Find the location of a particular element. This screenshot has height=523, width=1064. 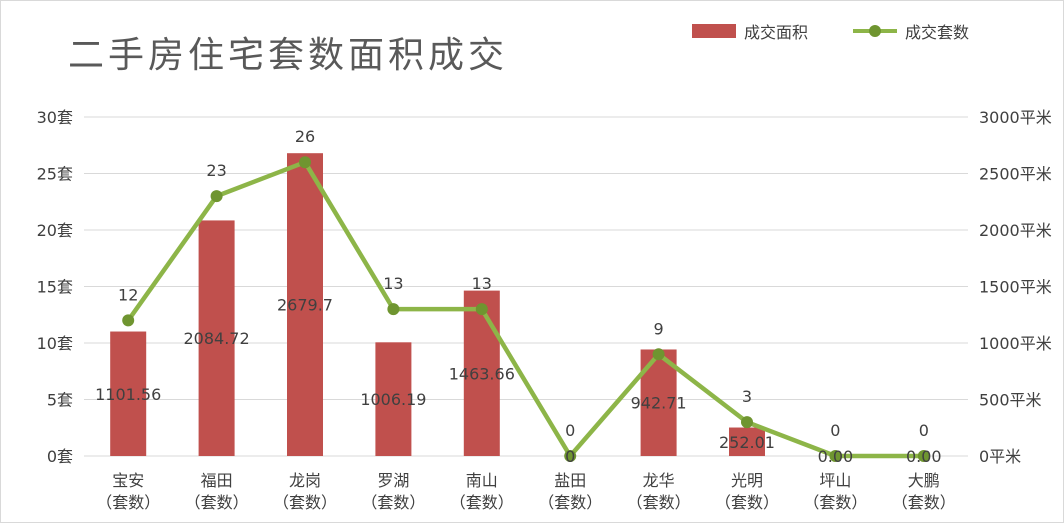

bar-data-label: 1101.56 is located at coordinates (128, 394).